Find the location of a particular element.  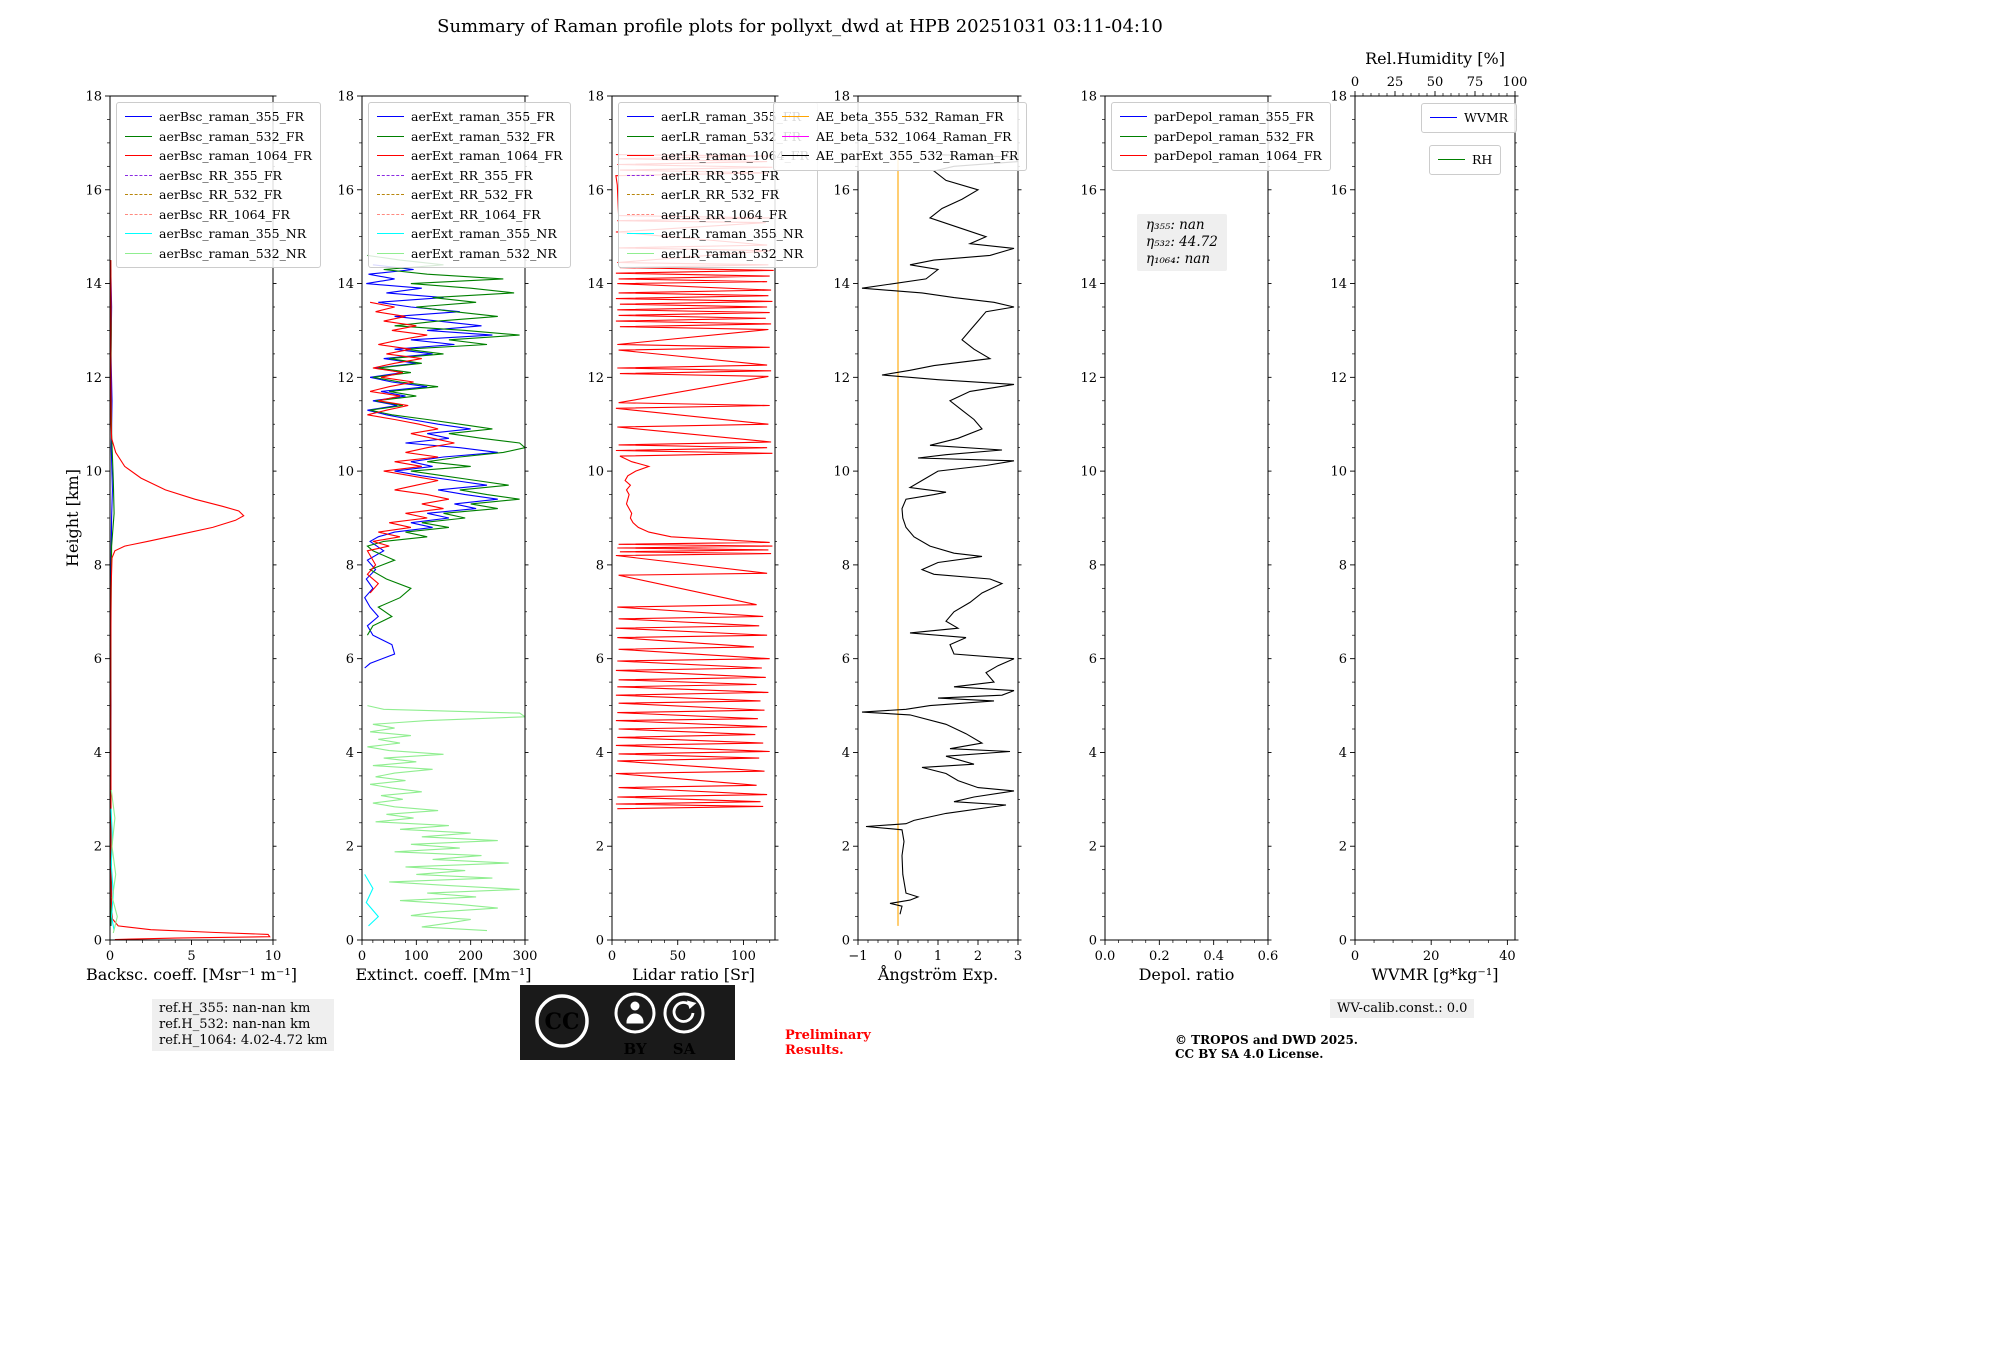

legend-item-aerLR_raman_355_FR: aerLR_raman_355_FR is located at coordinates (718, 117).